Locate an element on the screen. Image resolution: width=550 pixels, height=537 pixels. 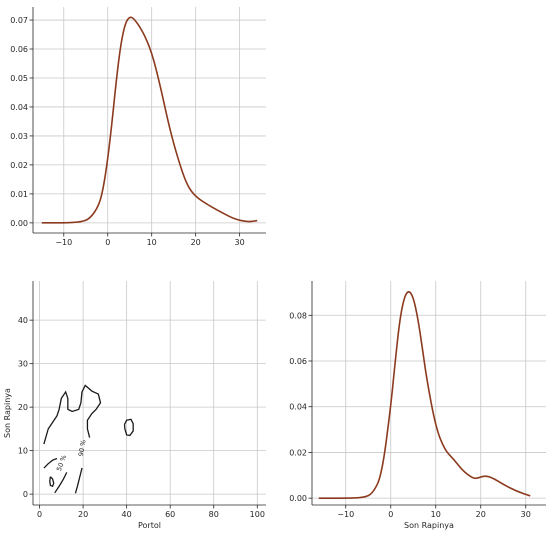
y-axis-label: Son Rapinya is located at coordinates (7, 413).